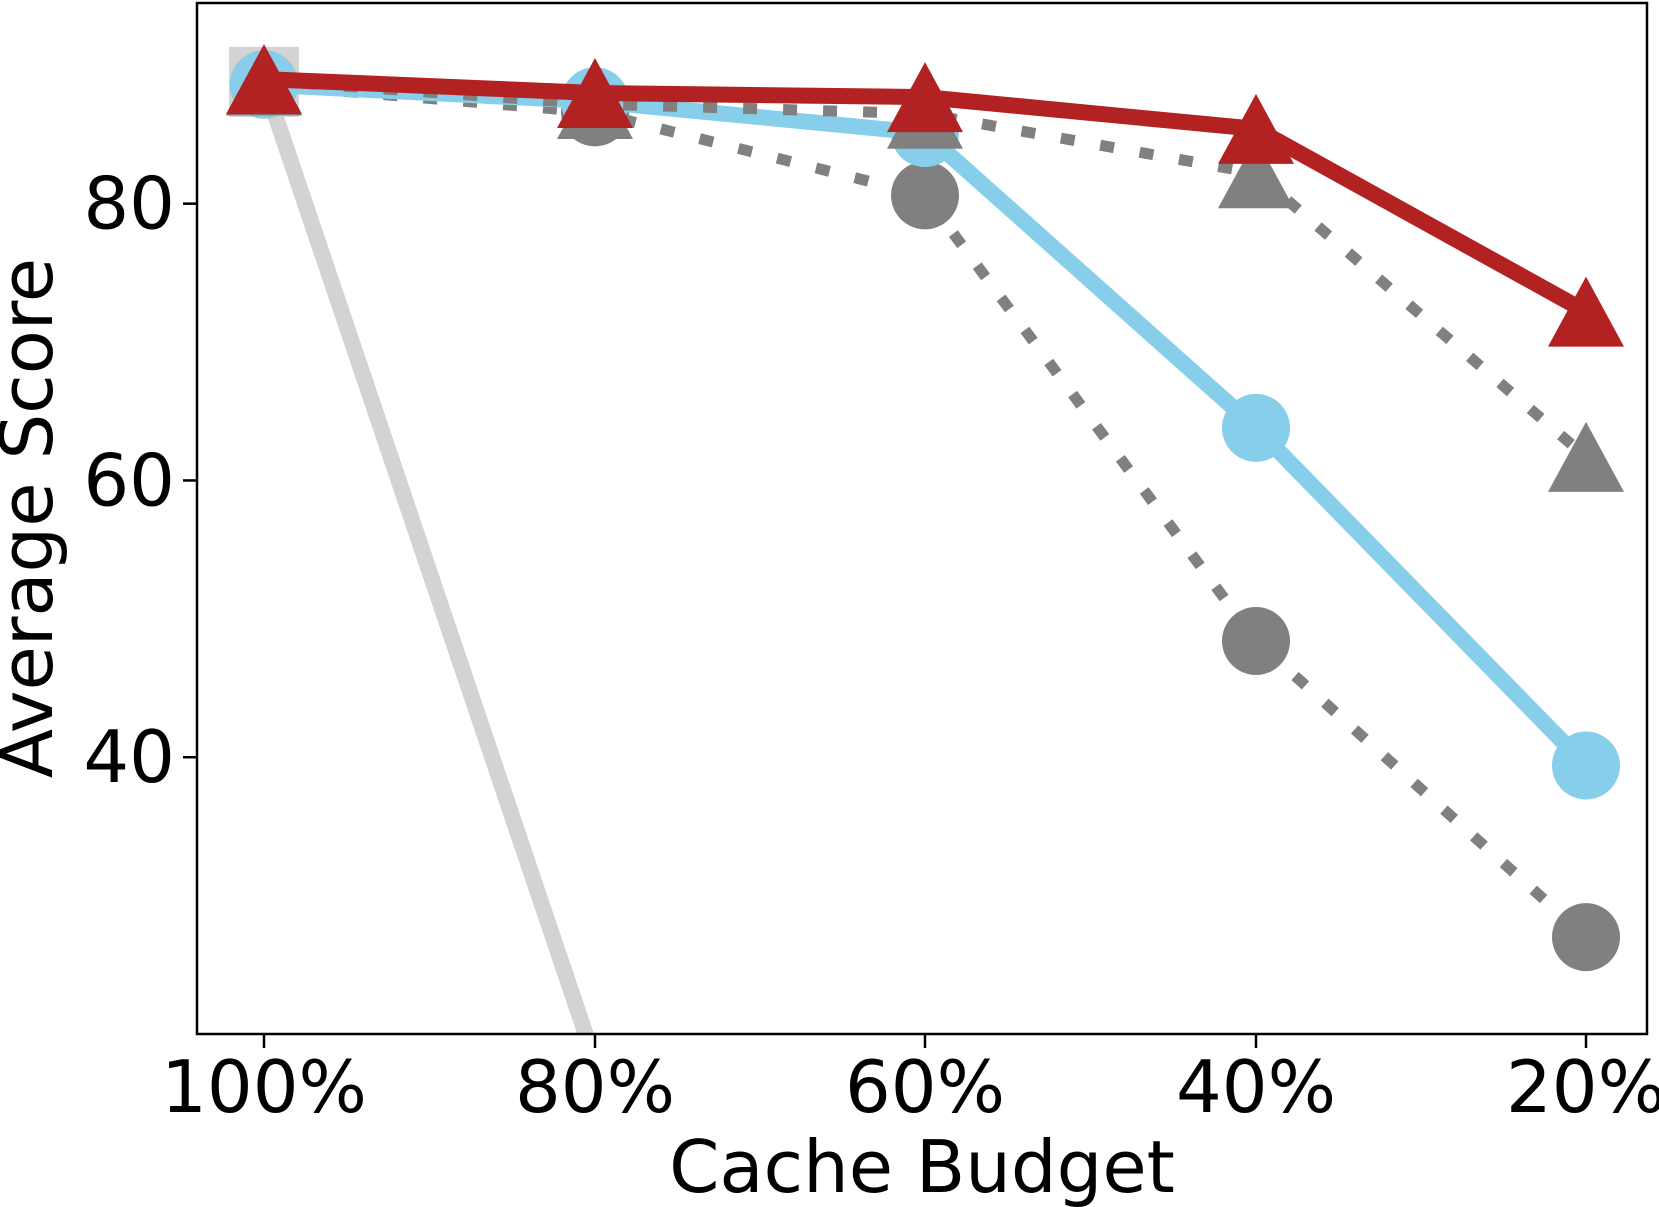  I want to click on y-tick-label-1: 60, so click(129, 480).